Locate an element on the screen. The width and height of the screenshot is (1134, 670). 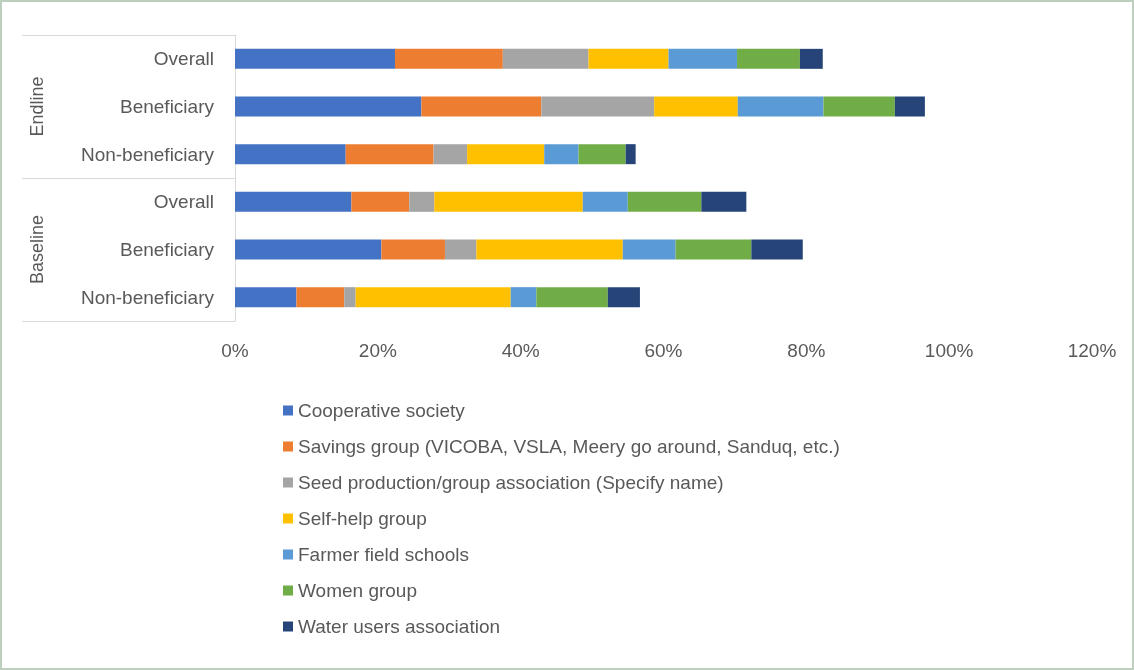
legend-label: Self-help group is located at coordinates (362, 518).